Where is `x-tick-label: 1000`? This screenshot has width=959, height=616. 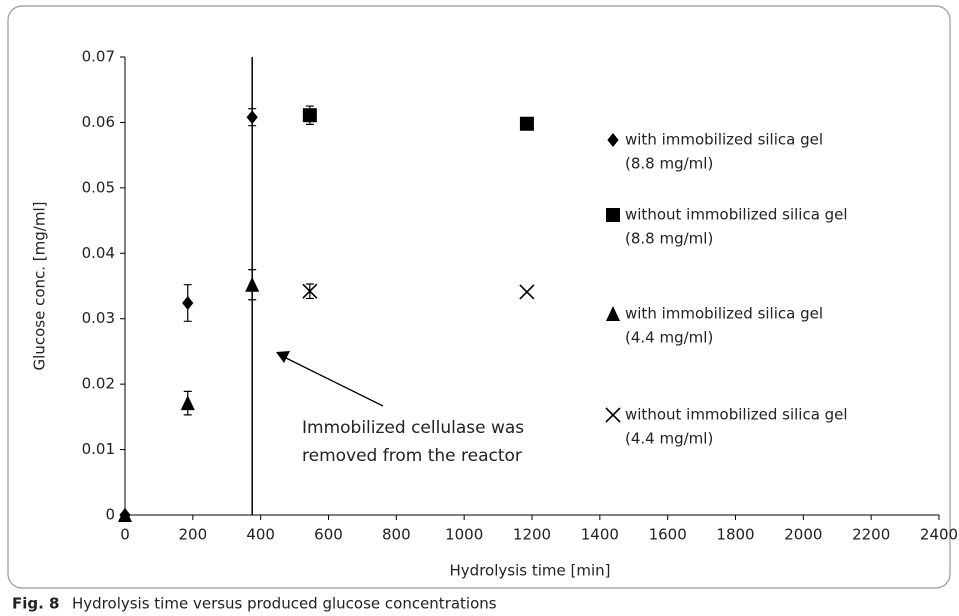
x-tick-label: 1000 is located at coordinates (464, 535).